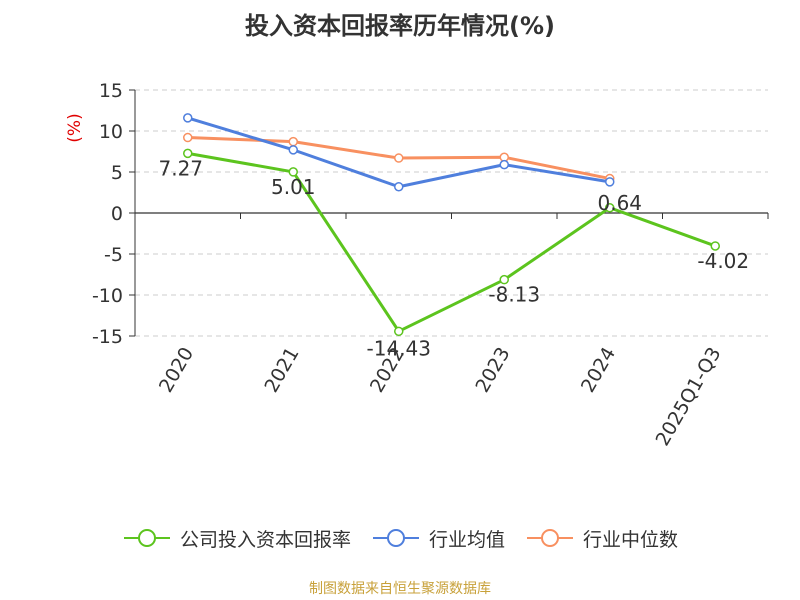 This screenshot has height=600, width=800. I want to click on legend-marker-industry-mean-icon, so click(395, 538).